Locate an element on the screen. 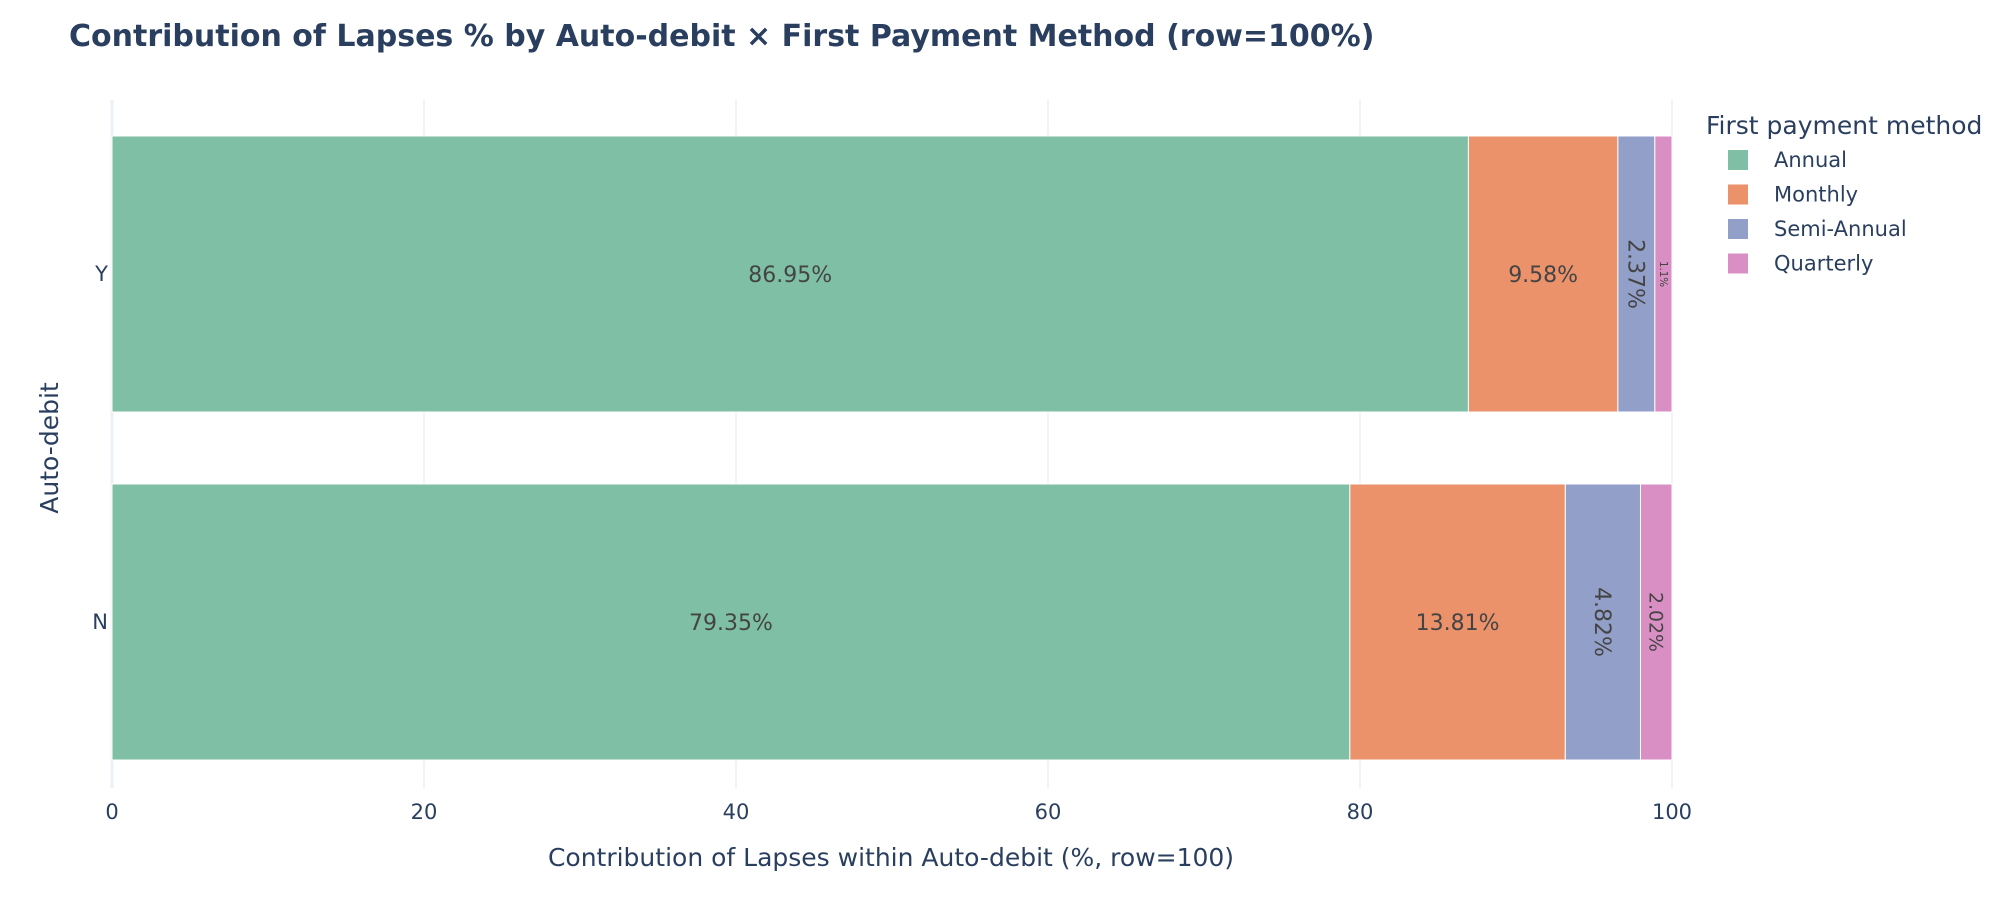 This screenshot has height=910, width=2002. legend-item-label: Monthly is located at coordinates (1816, 195).